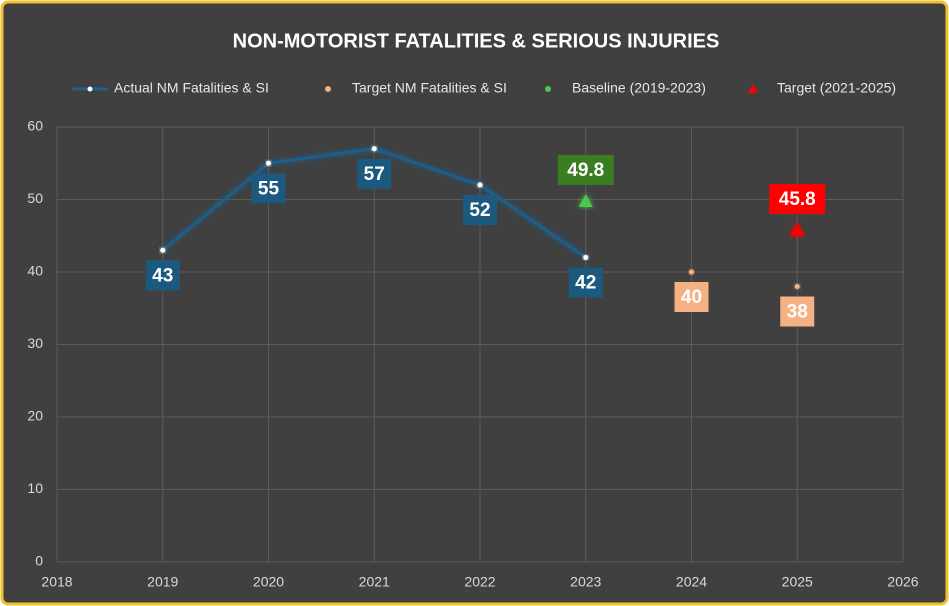  What do you see at coordinates (691, 582) in the screenshot?
I see `x-tick-label: 2024` at bounding box center [691, 582].